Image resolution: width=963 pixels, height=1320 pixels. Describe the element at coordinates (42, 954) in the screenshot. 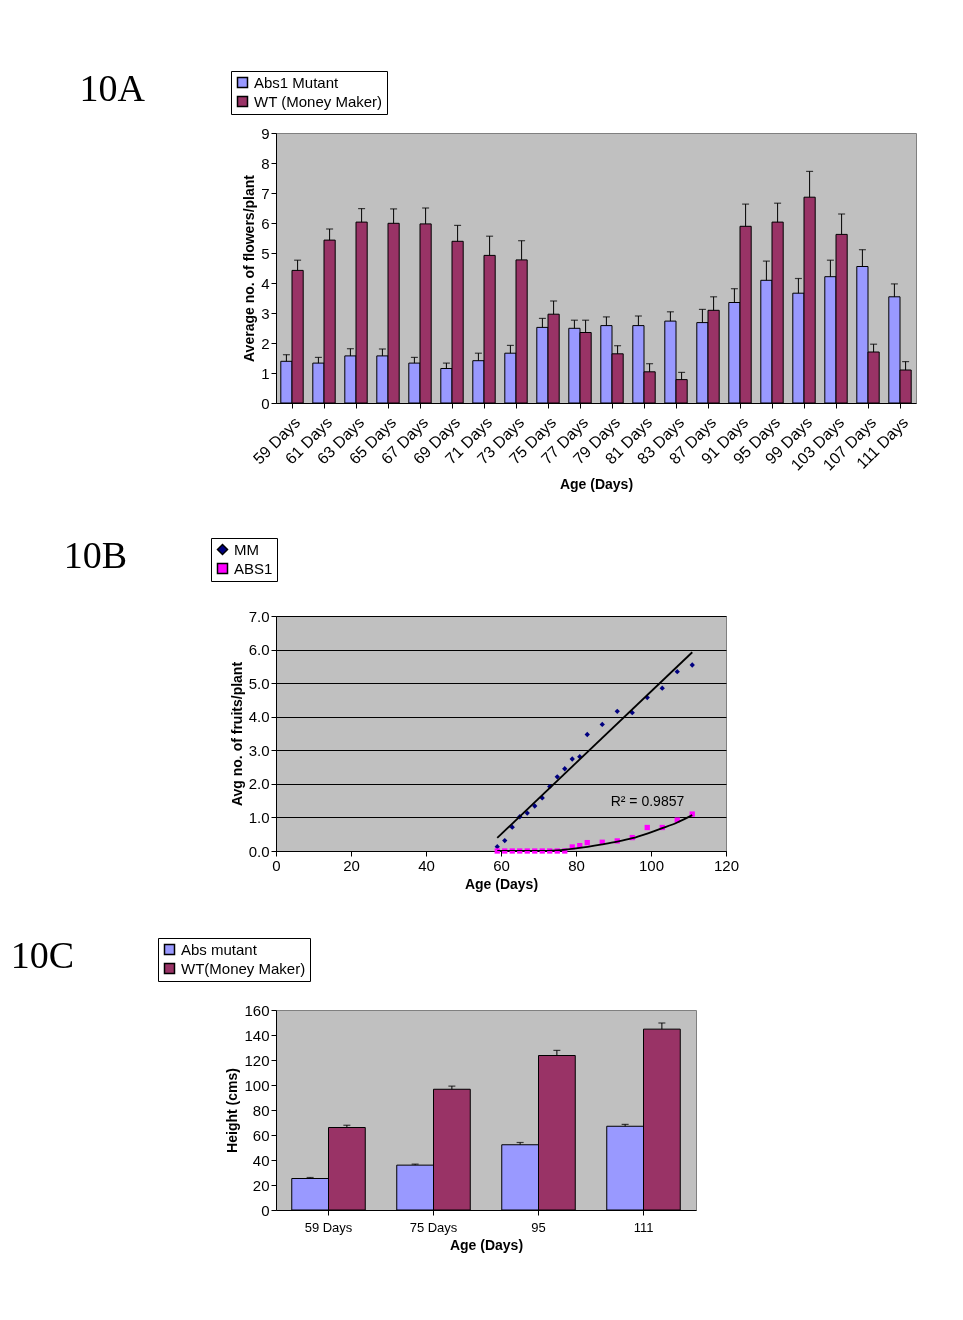

I see `chart-title: 10C` at that location.